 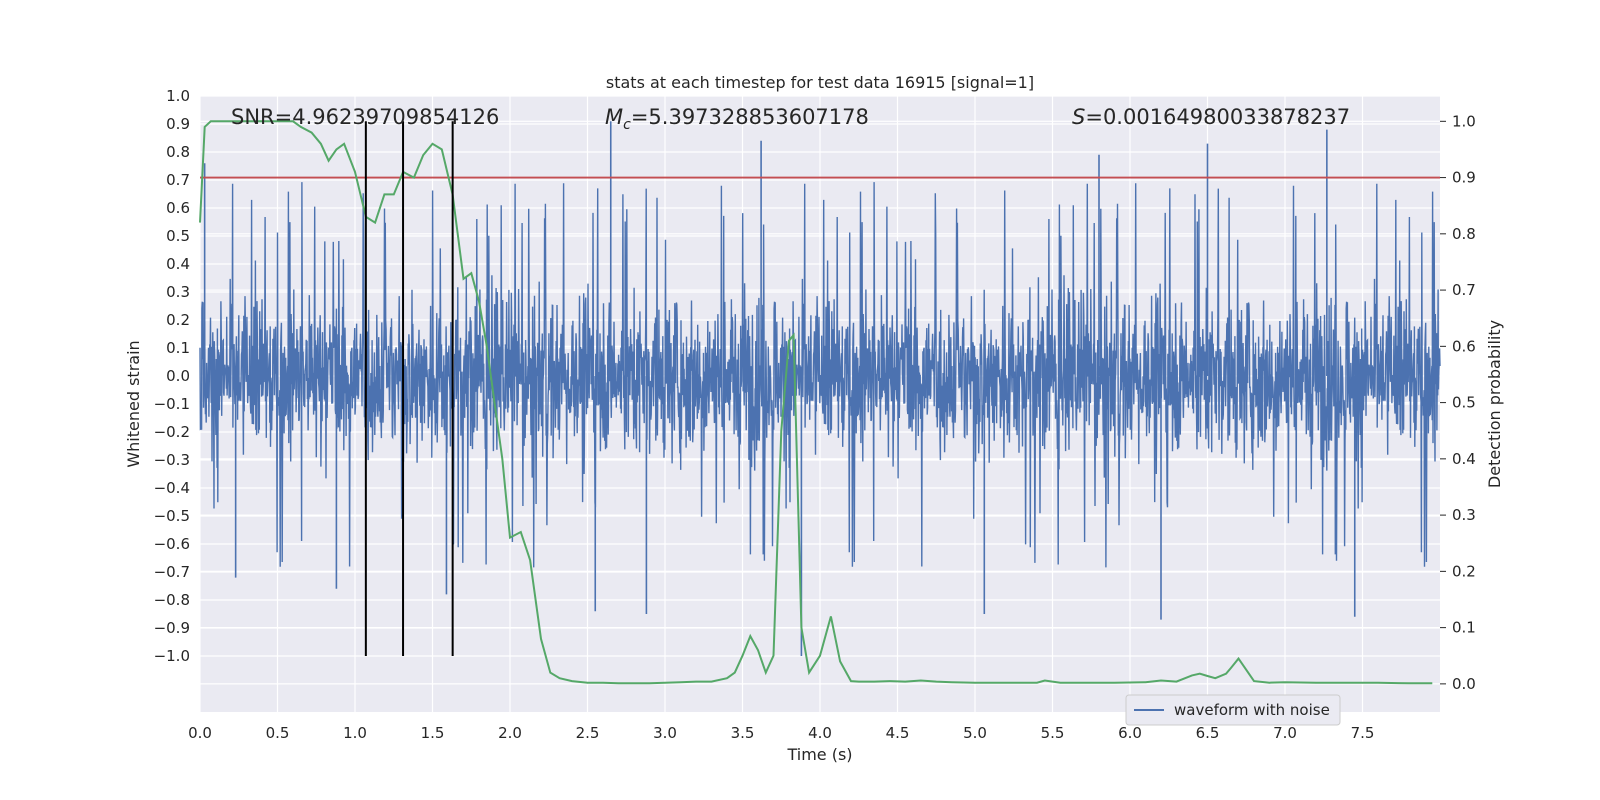 What do you see at coordinates (1464, 628) in the screenshot?
I see `y-right-tick-label-9: 0.1` at bounding box center [1464, 628].